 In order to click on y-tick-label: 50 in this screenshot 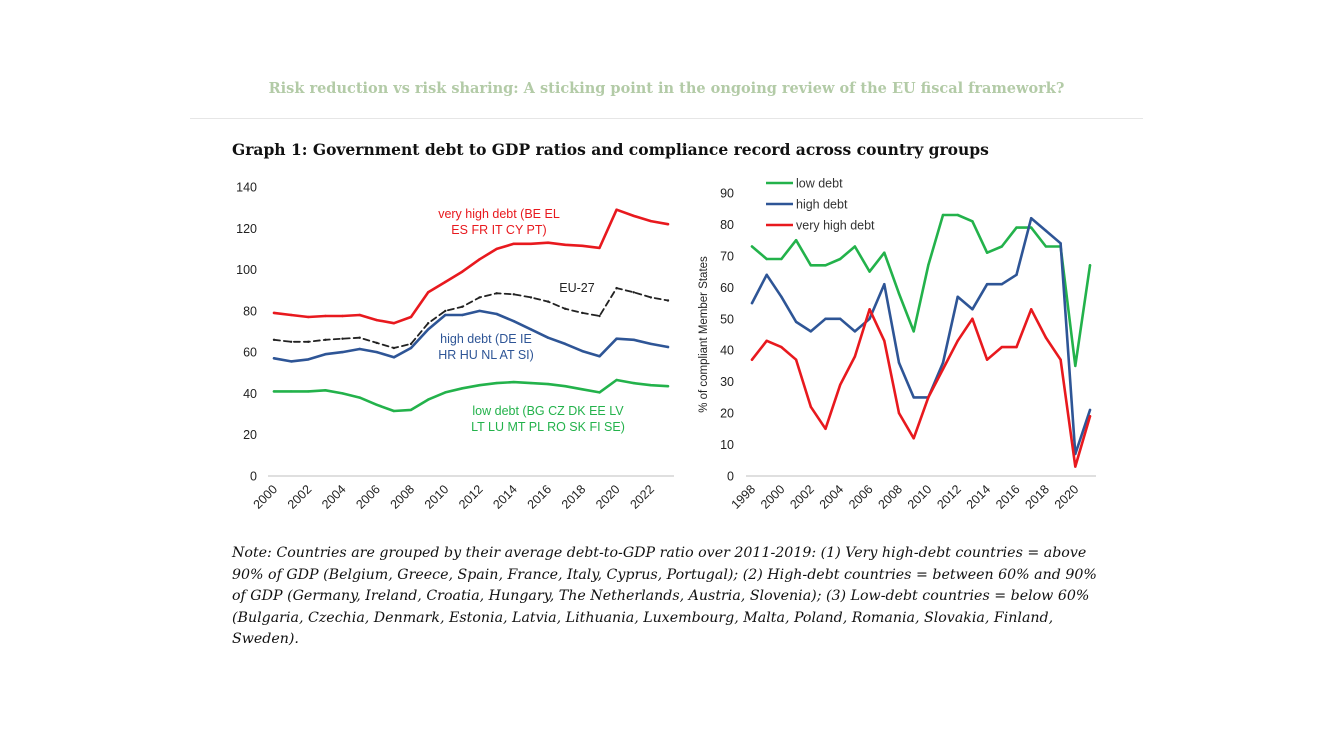, I will do `click(727, 319)`.